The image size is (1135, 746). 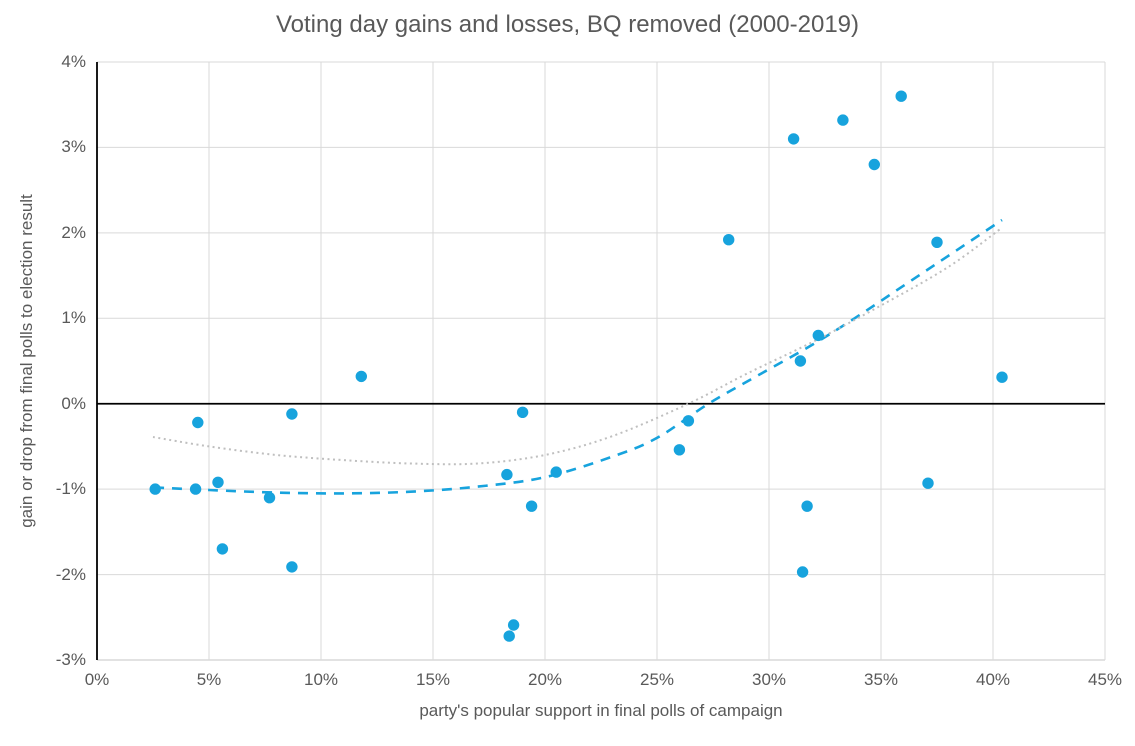 I want to click on x-tick-label: 0%, so click(x=97, y=679).